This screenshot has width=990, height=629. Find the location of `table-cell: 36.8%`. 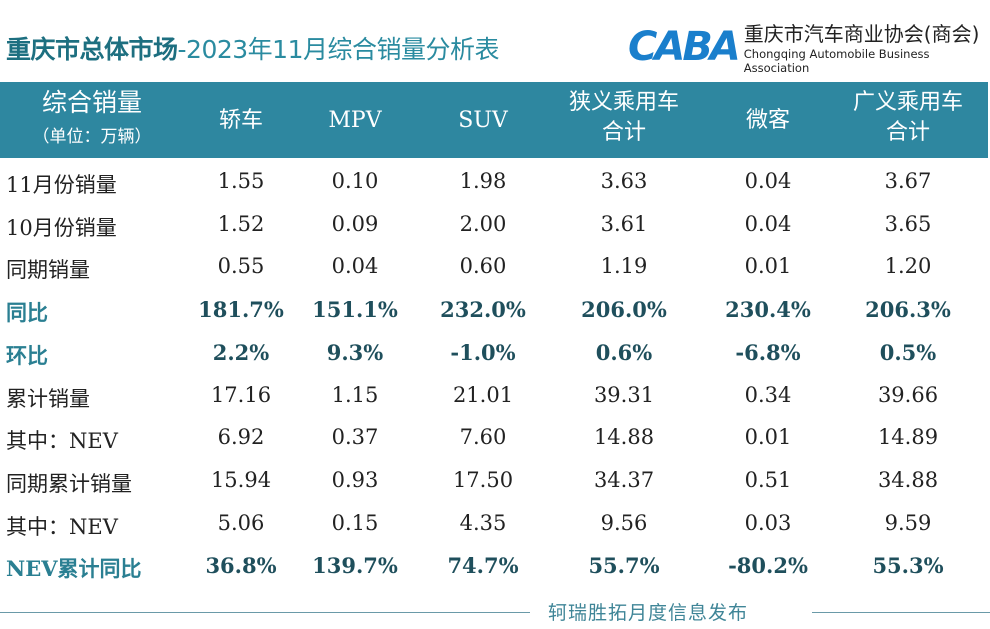

table-cell: 36.8% is located at coordinates (241, 566).